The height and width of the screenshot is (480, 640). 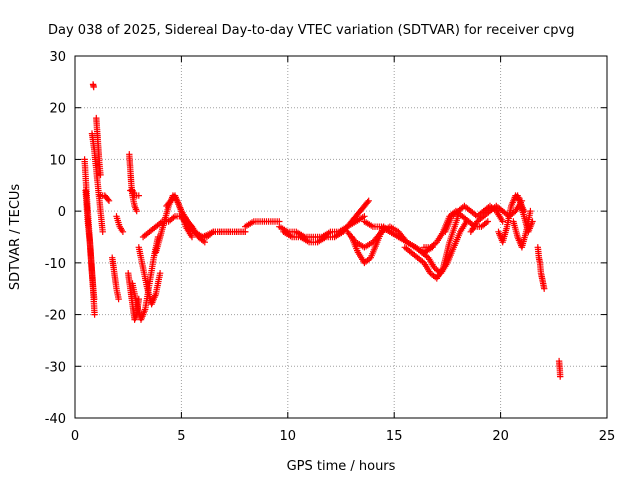 I want to click on y-tick-label: 10, so click(x=57, y=160).